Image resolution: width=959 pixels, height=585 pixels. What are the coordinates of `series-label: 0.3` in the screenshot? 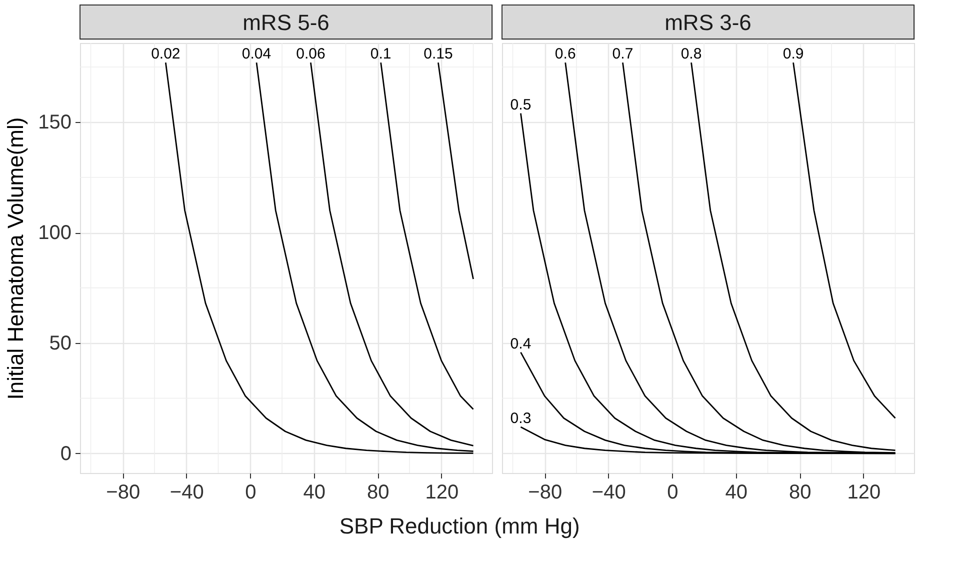 It's located at (521, 418).